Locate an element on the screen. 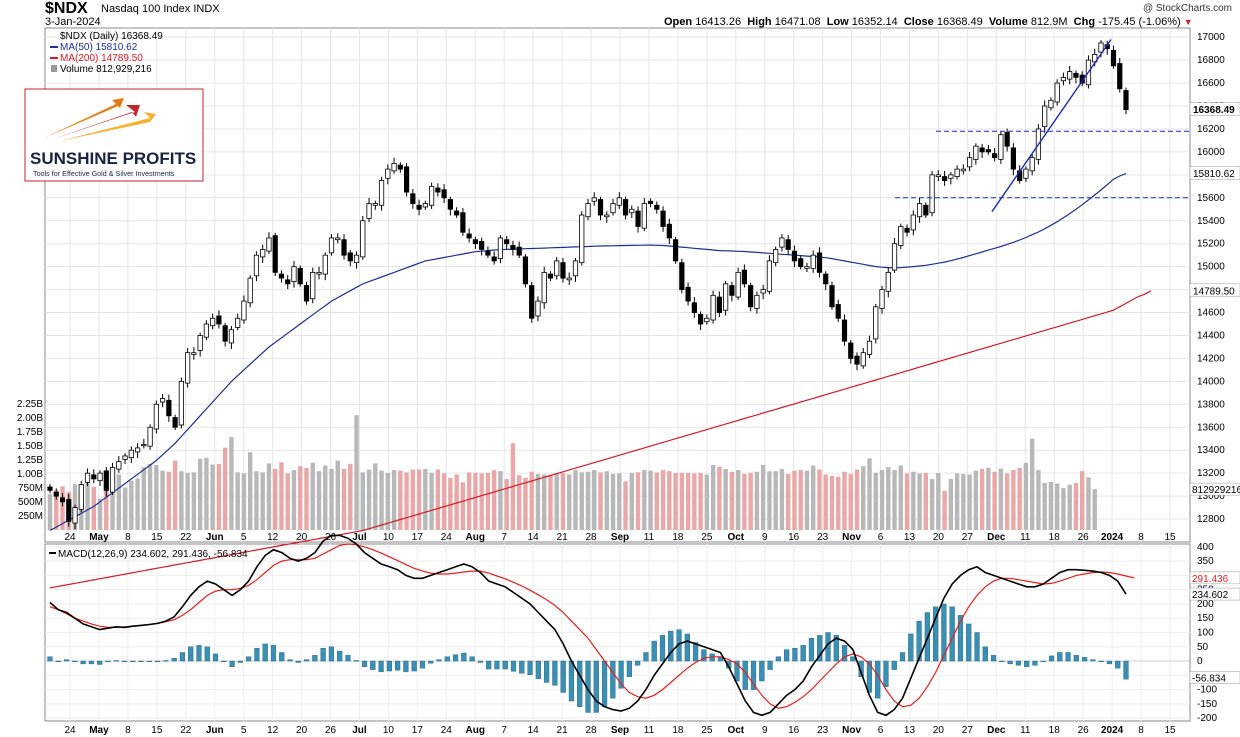 Image resolution: width=1240 pixels, height=737 pixels. price-tick-label: 15000 is located at coordinates (1211, 267).